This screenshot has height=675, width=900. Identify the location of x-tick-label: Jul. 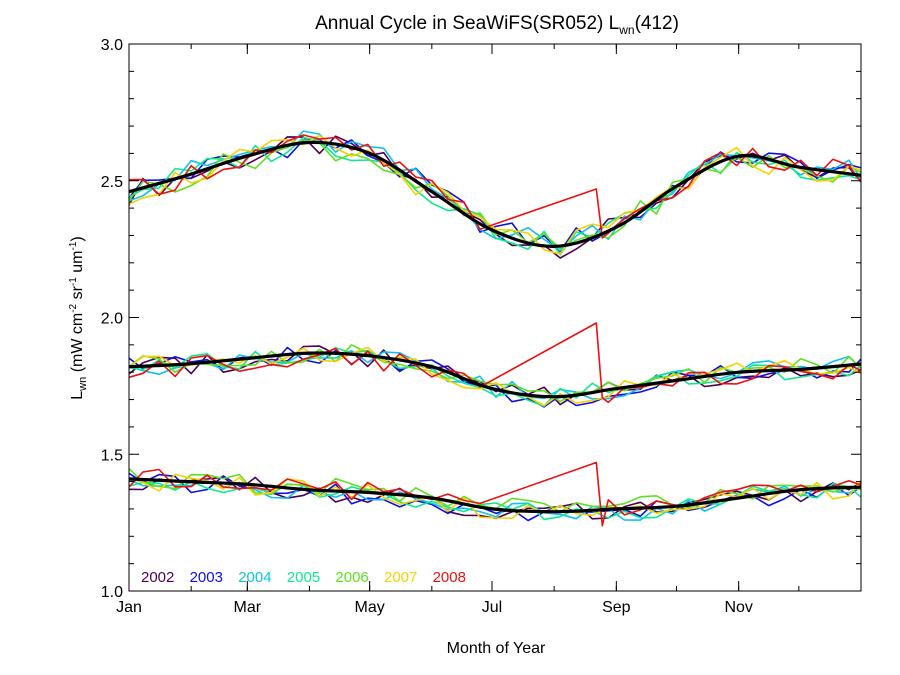
(492, 607).